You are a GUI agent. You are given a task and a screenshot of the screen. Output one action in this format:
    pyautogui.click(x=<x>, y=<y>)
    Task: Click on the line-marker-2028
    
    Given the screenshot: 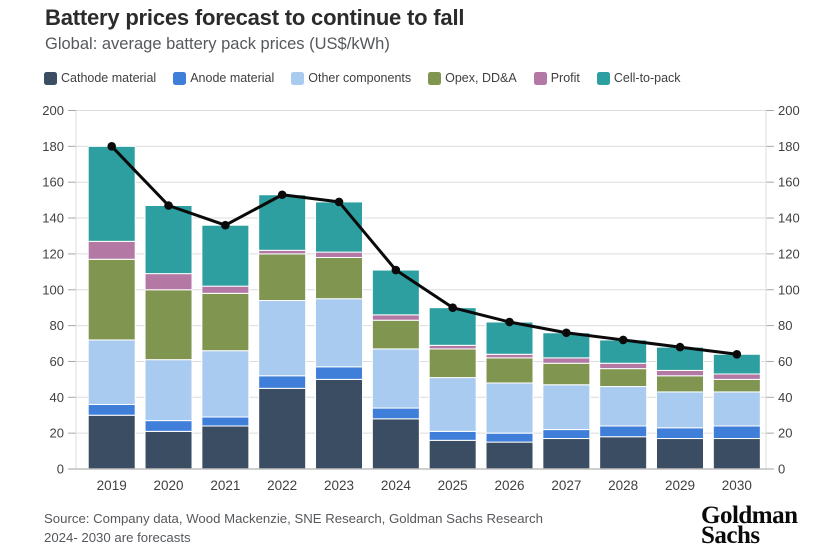 What is the action you would take?
    pyautogui.click(x=623, y=340)
    